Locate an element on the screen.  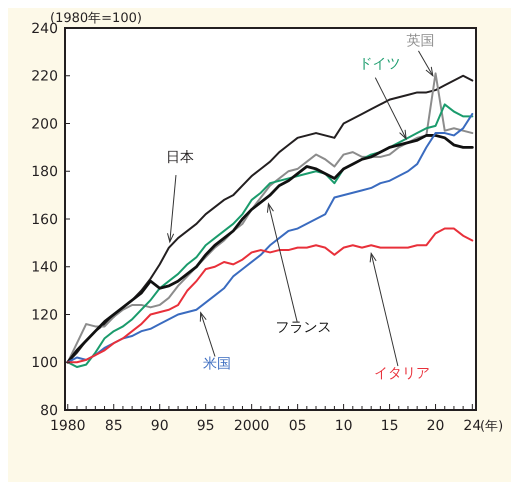
text: 米国 is located at coordinates (217, 364).